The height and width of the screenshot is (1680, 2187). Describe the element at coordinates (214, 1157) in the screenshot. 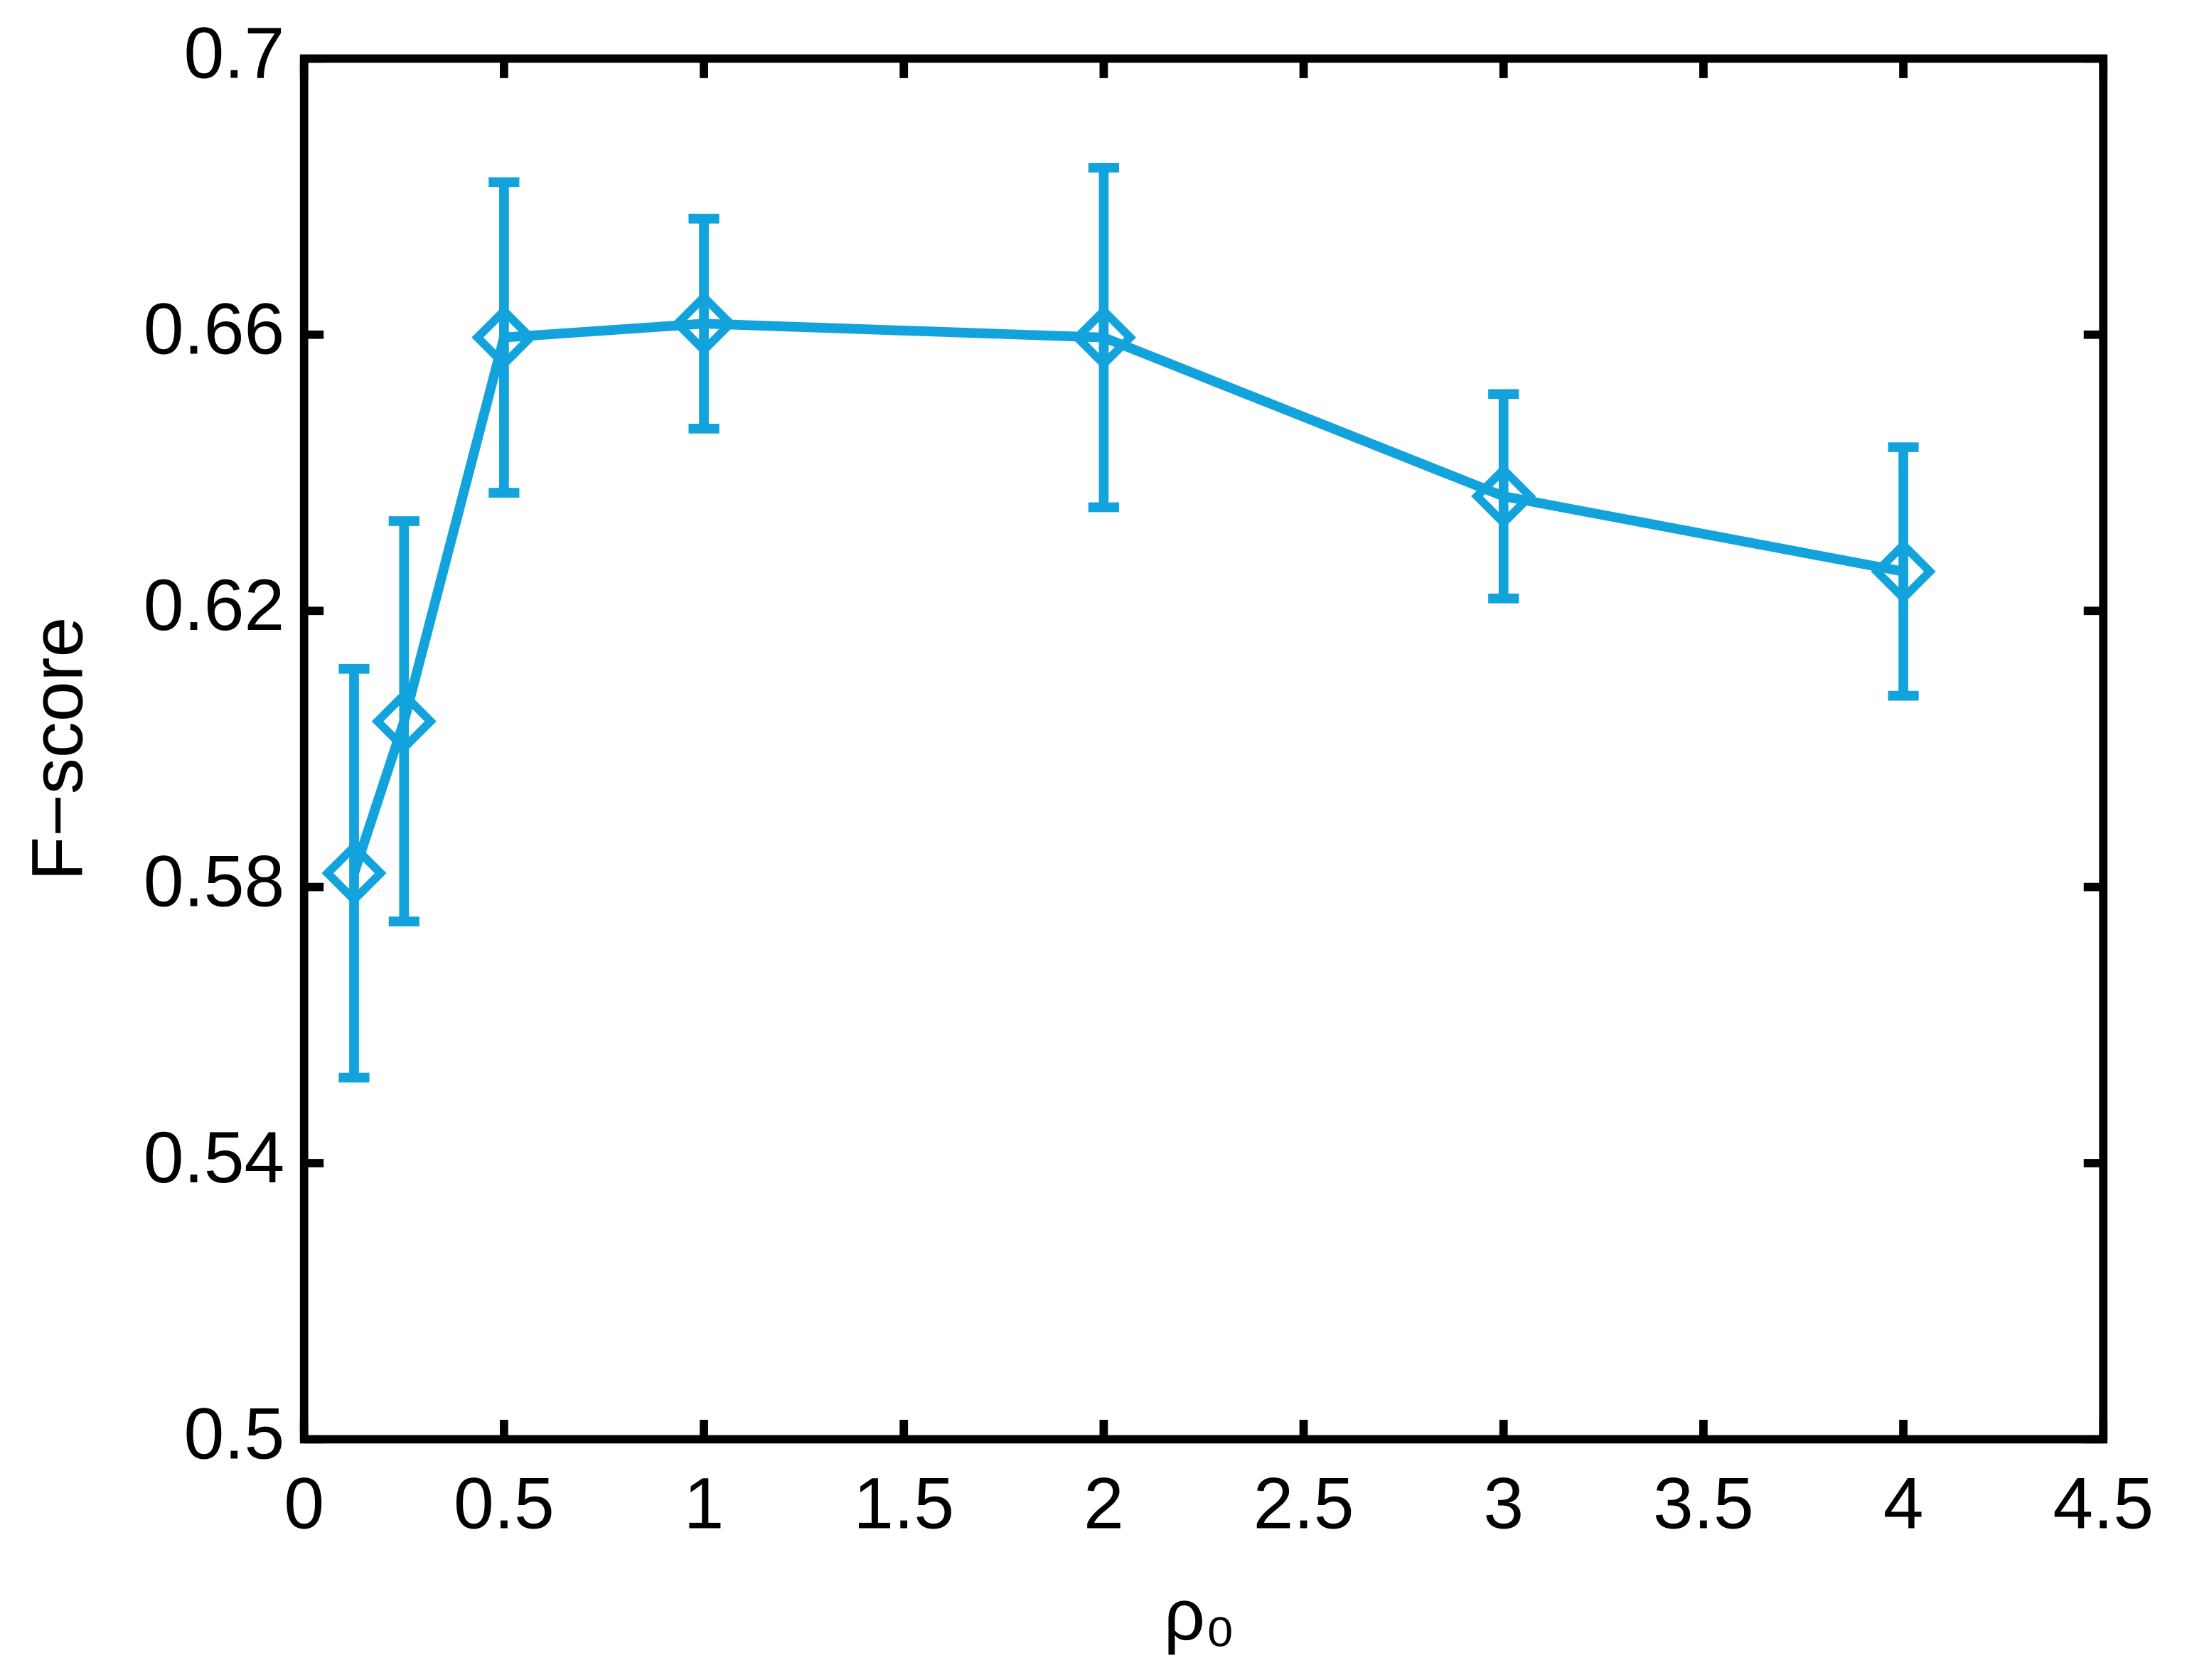

I see `y-tick-label: 0.54` at that location.